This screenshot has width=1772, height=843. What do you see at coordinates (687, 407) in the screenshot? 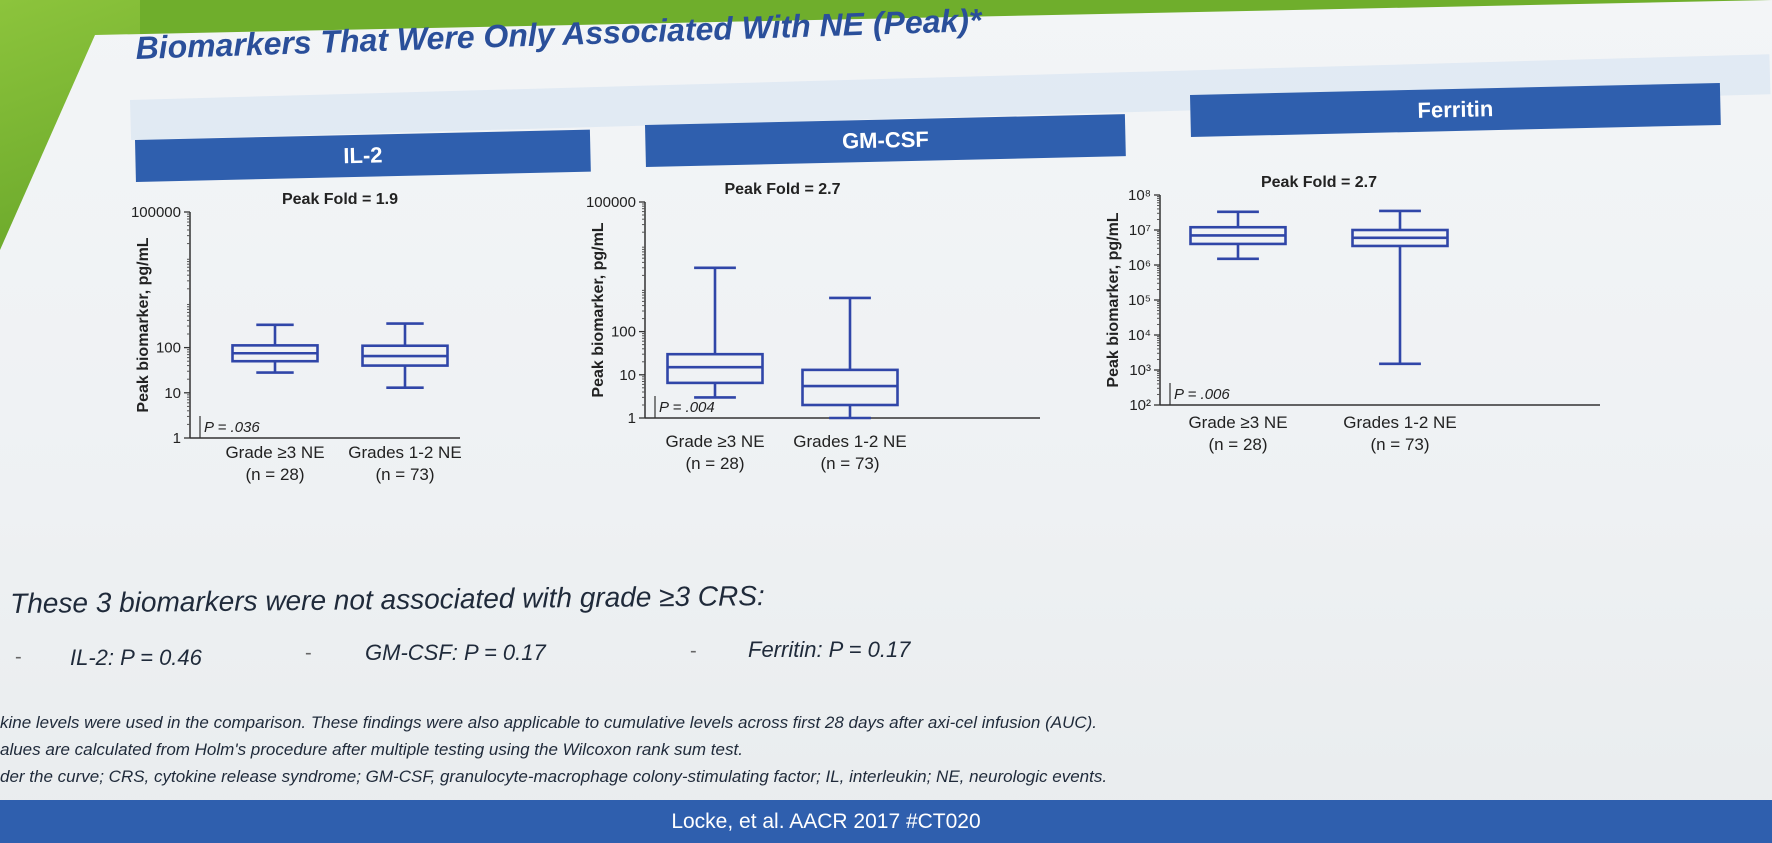
I see `p-value-label: P = .004` at bounding box center [687, 407].